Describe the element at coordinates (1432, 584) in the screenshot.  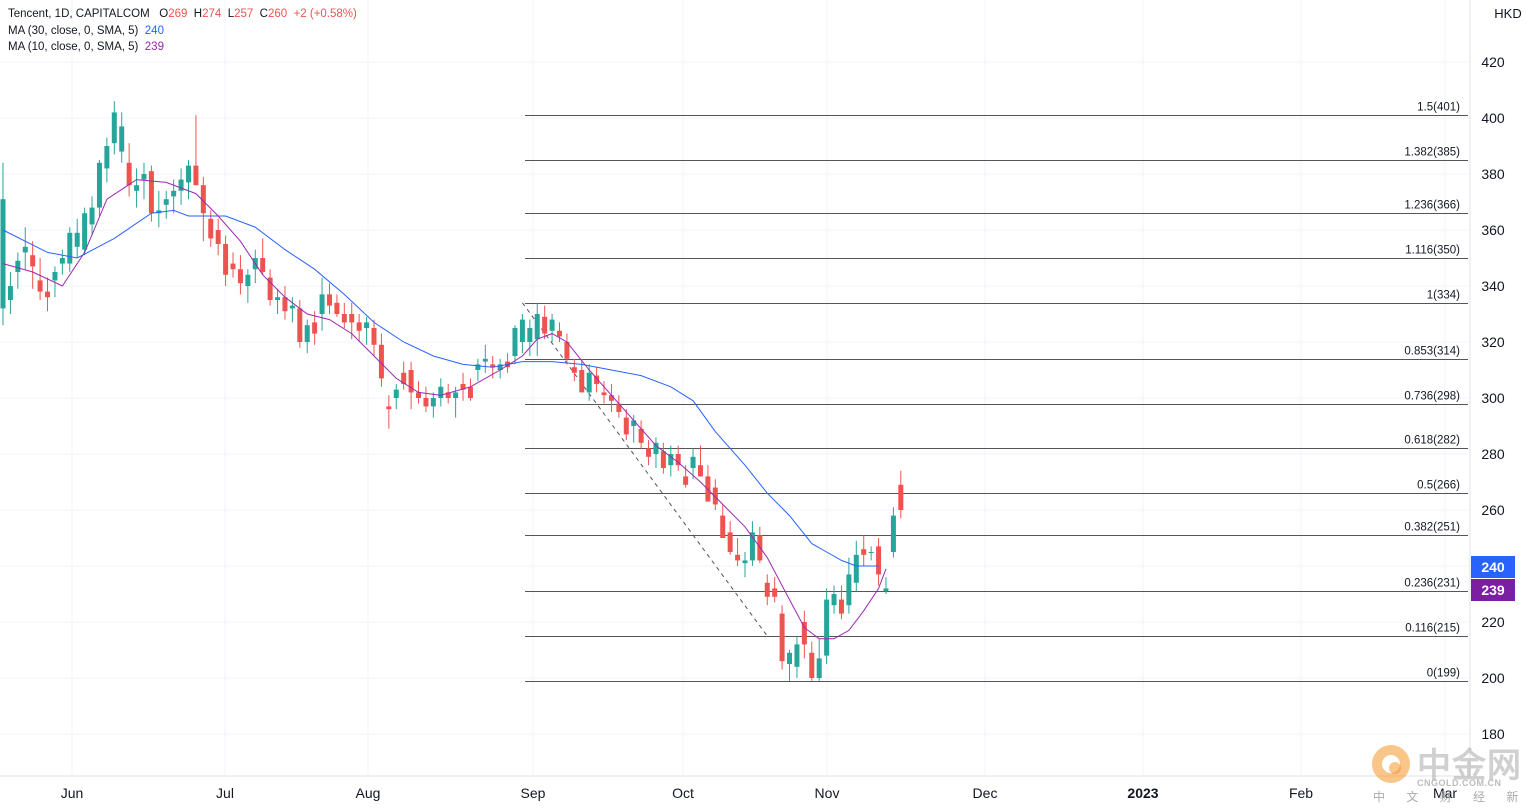
I see `fib-level-label: 0.236(231)` at that location.